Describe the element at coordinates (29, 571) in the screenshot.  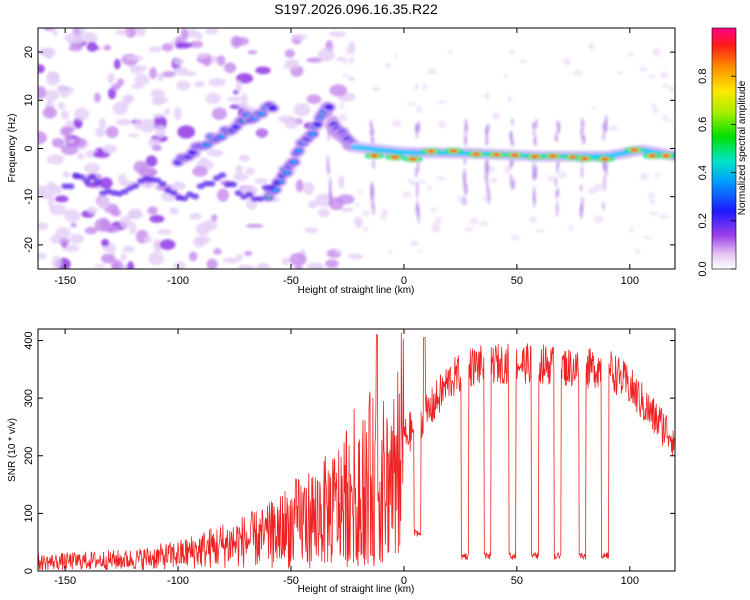
I see `snr-ytick-label: 0` at that location.